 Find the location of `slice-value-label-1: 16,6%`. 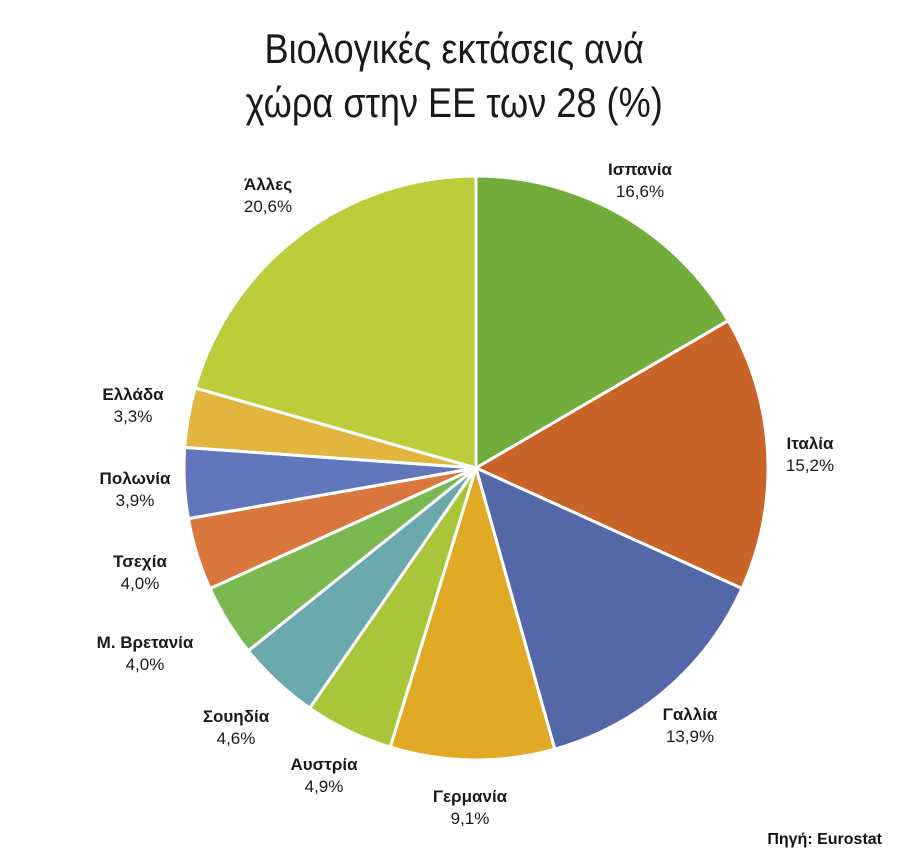

slice-value-label-1: 16,6% is located at coordinates (640, 191).